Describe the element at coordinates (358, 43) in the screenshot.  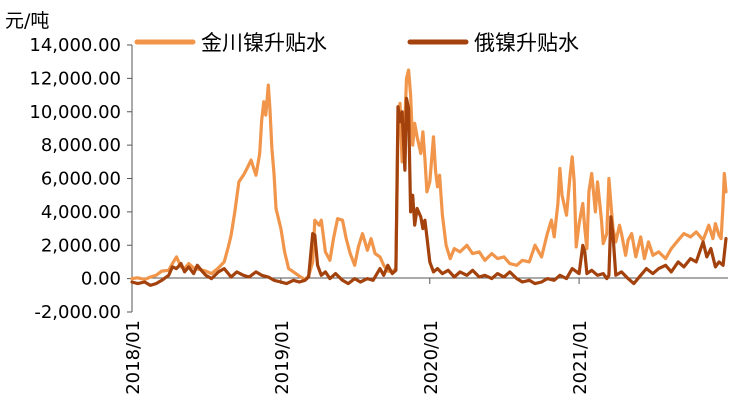
I see `legend: 金川镍升贴水 俄镍升贴水` at that location.